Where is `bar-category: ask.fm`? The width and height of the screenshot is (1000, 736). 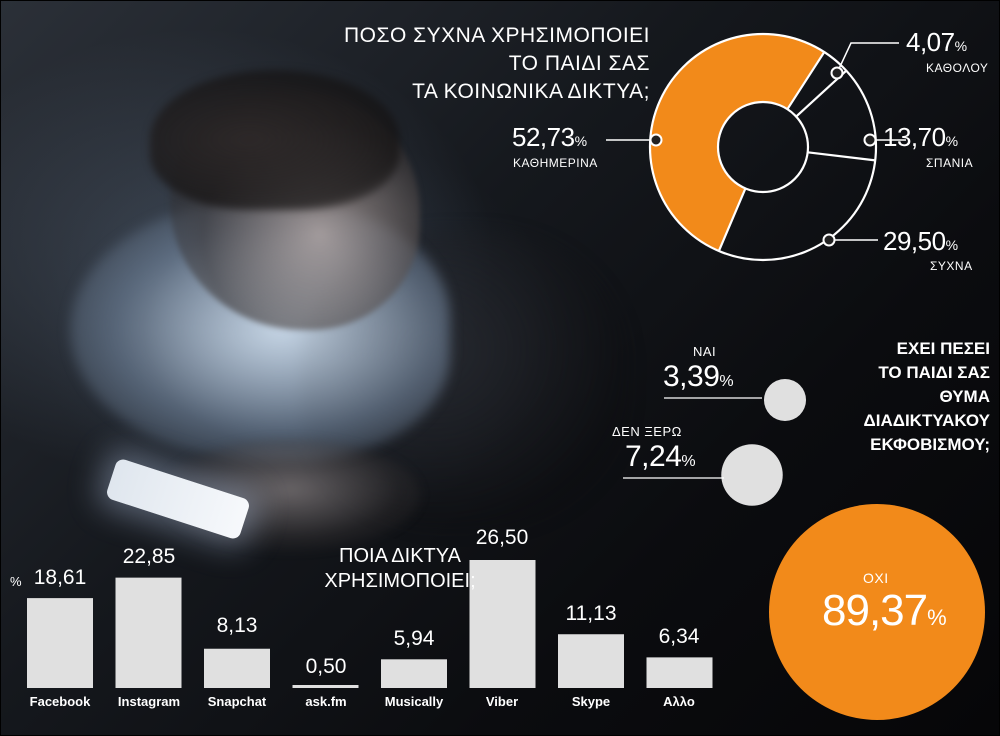 bar-category: ask.fm is located at coordinates (326, 701).